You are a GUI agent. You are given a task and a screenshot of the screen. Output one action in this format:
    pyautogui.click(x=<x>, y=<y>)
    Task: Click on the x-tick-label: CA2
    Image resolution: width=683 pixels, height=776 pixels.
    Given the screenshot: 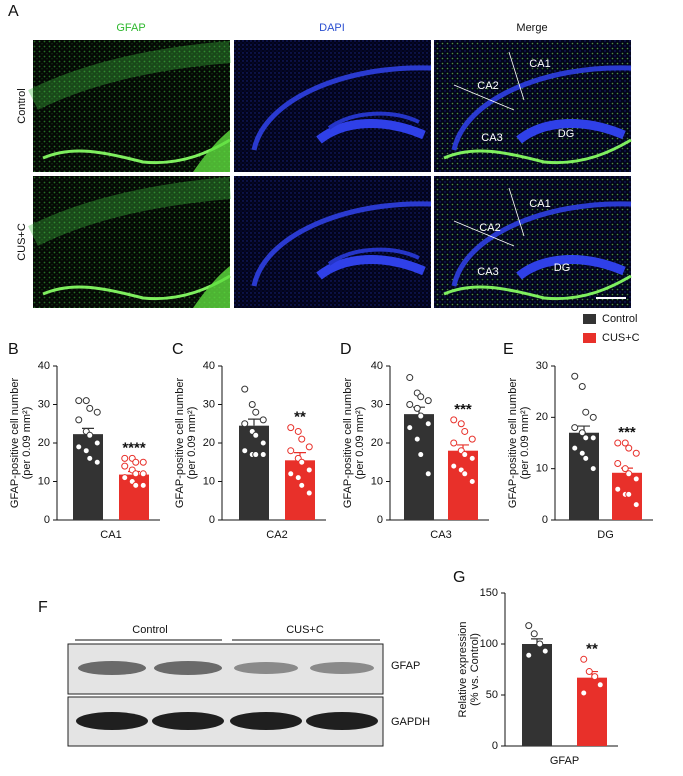 What is the action you would take?
    pyautogui.click(x=276, y=535)
    